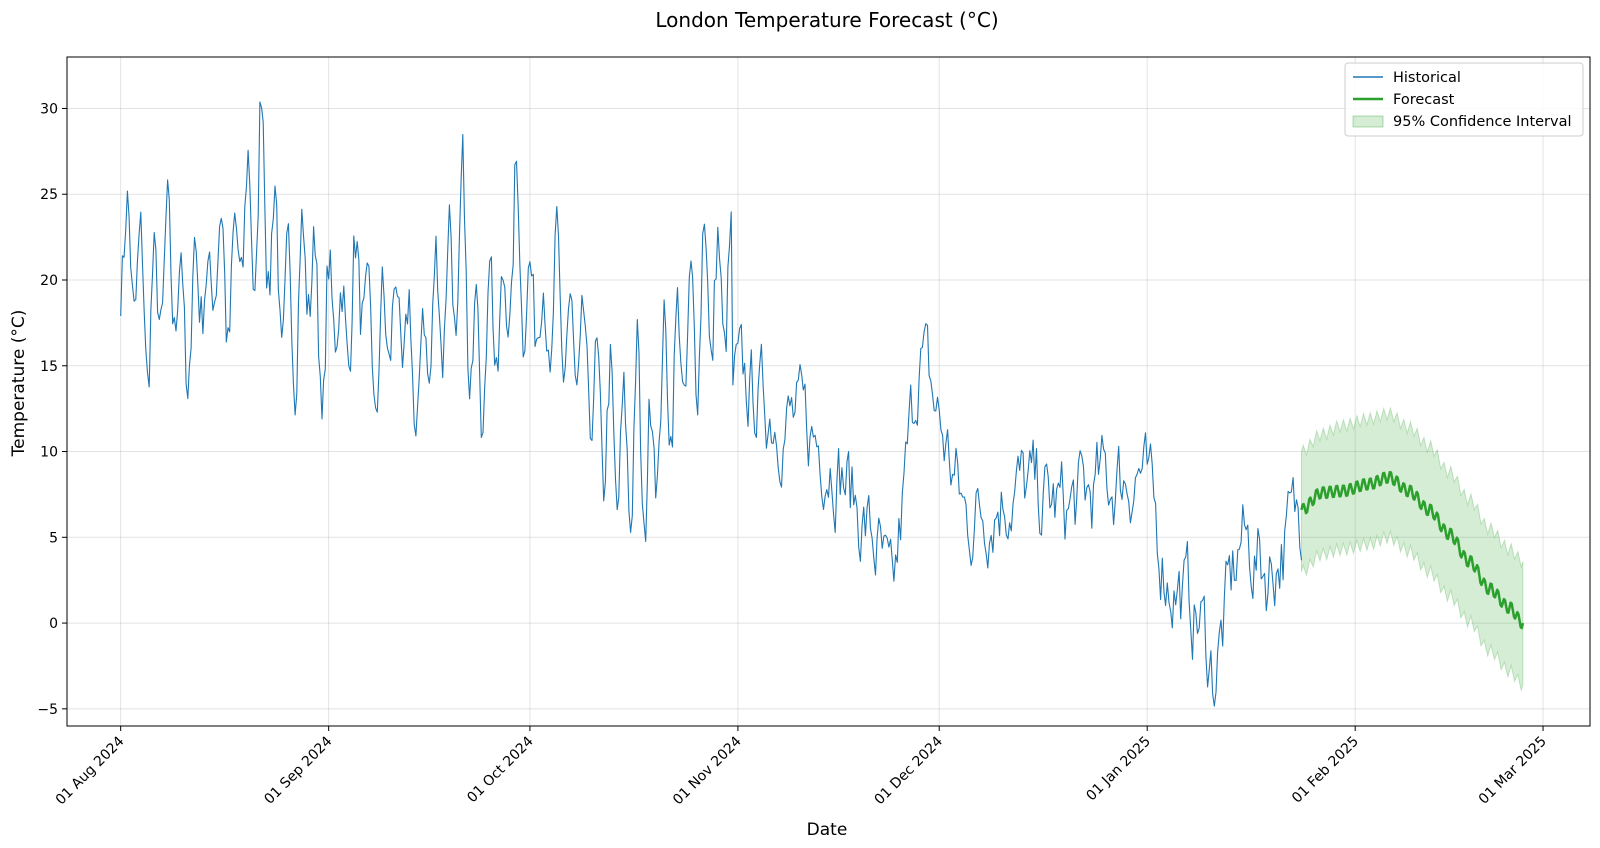 This screenshot has height=848, width=1600. I want to click on legend-box, so click(1464, 99).